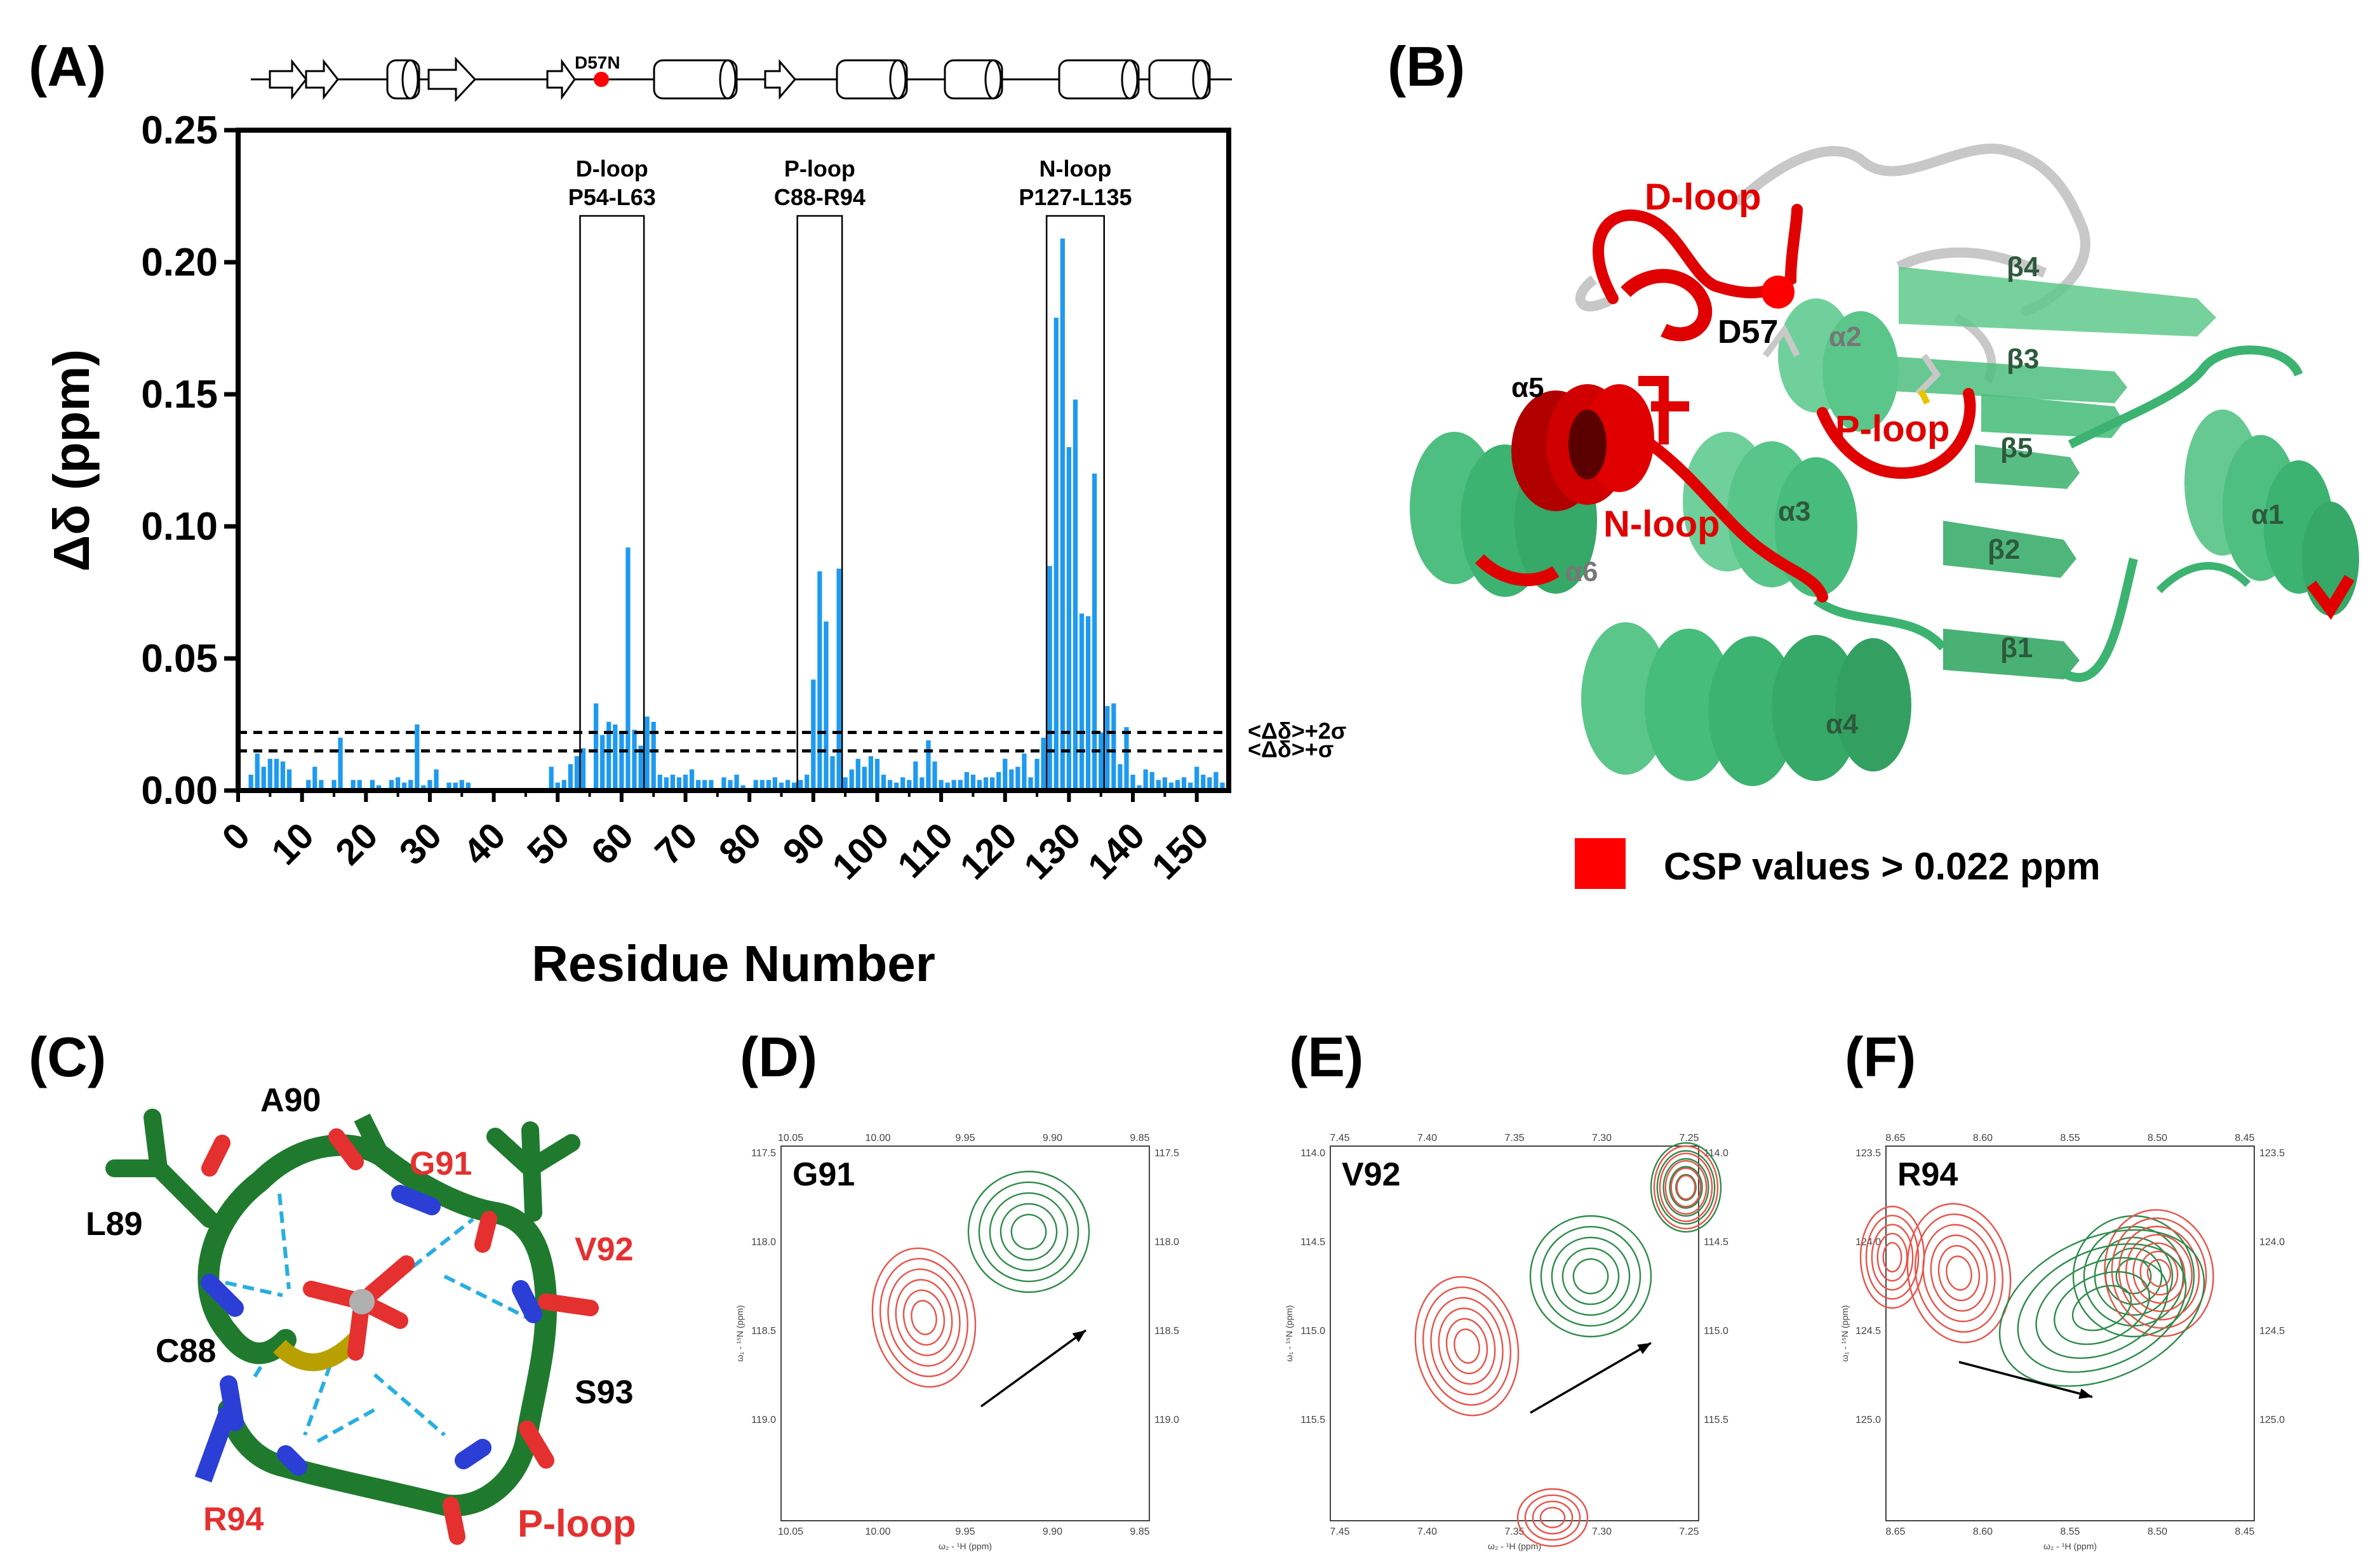 This screenshot has height=1562, width=2380. I want to click on nmr-x-tick-bottom: 8.65, so click(1895, 1532).